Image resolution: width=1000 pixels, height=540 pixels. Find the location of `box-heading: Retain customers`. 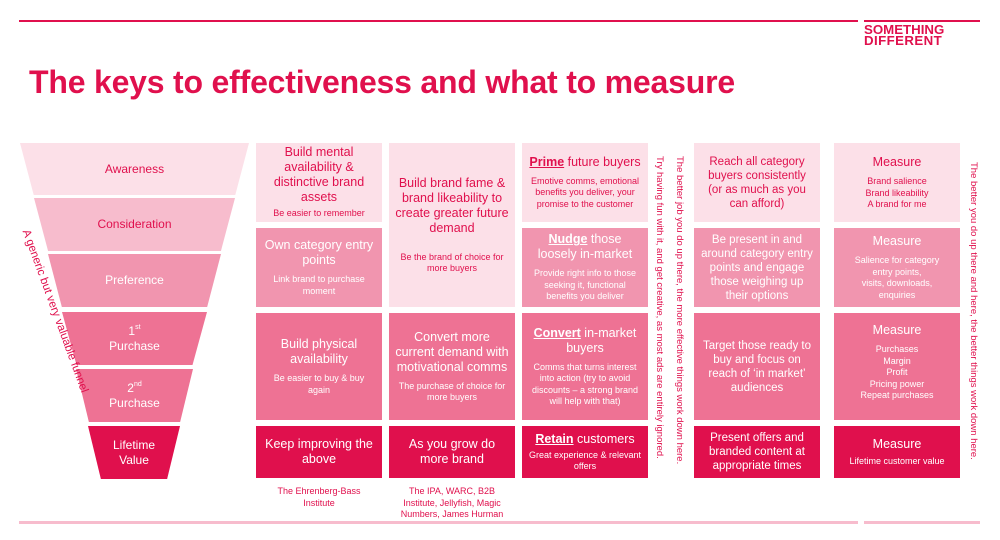

box-heading: Retain customers is located at coordinates (585, 438).